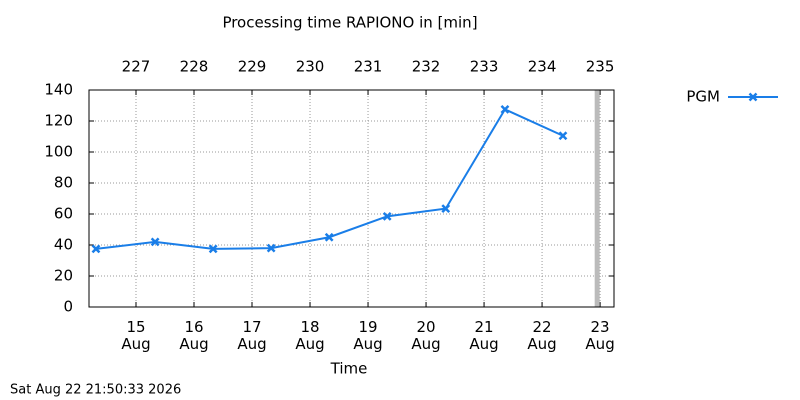 The image size is (800, 400). I want to click on x2-tick-label: 234, so click(542, 67).